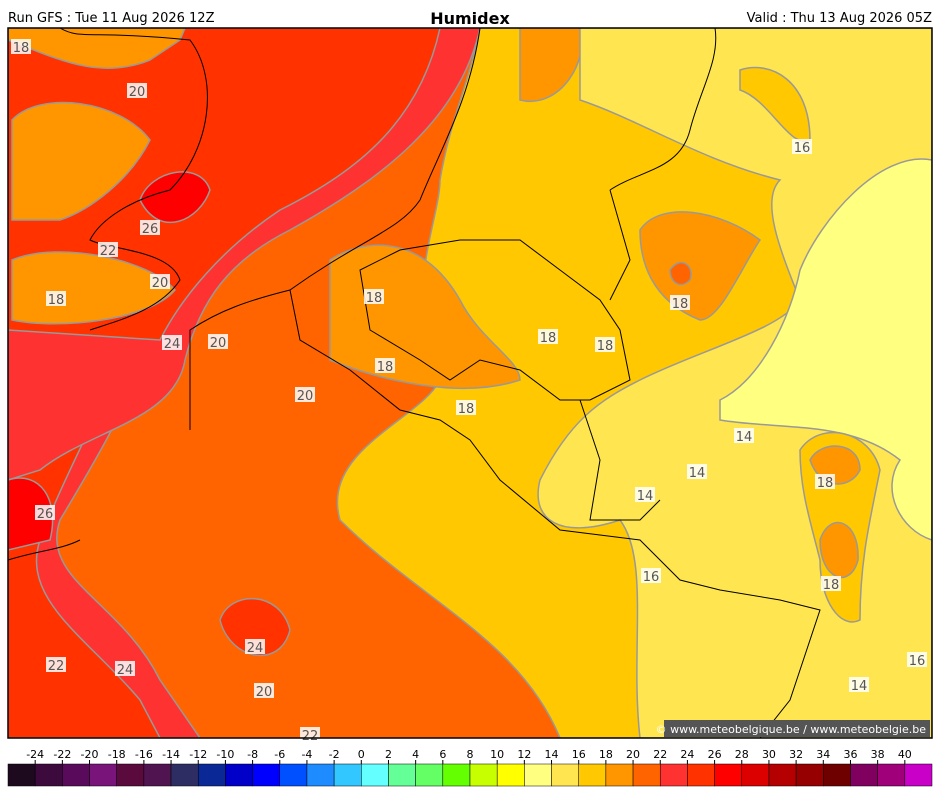  Describe the element at coordinates (111, 18) in the screenshot. I see `run-label: Run GFS : Tue 11 Aug 2026 12Z` at that location.